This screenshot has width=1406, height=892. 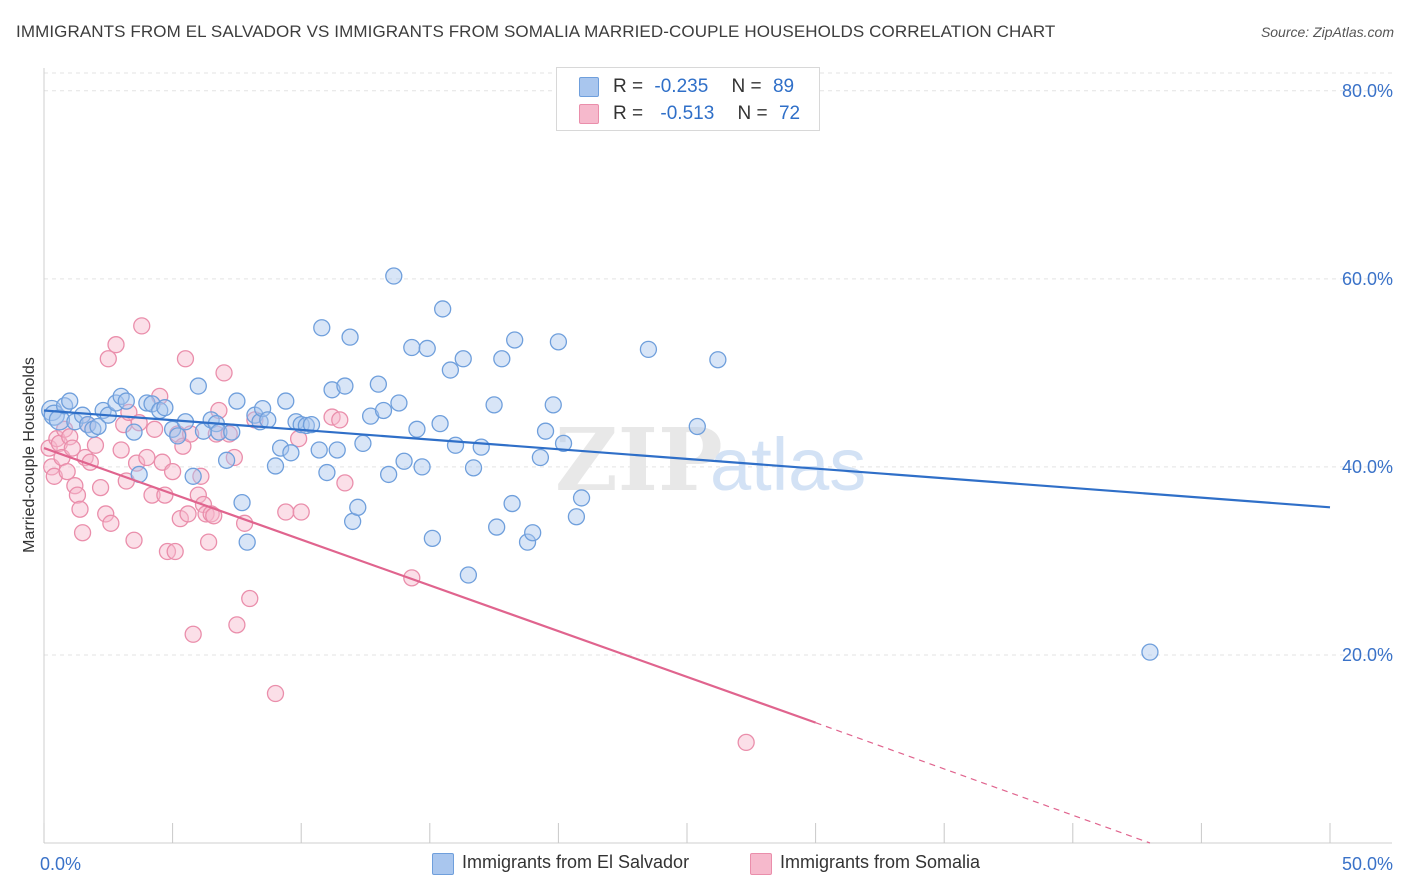 What do you see at coordinates (761, 864) in the screenshot?
I see `series-swatch-pink` at bounding box center [761, 864].